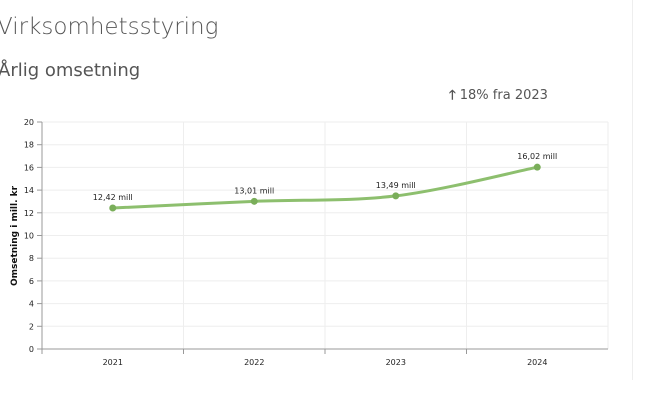  I want to click on x-tick-label: 2023, so click(396, 362).